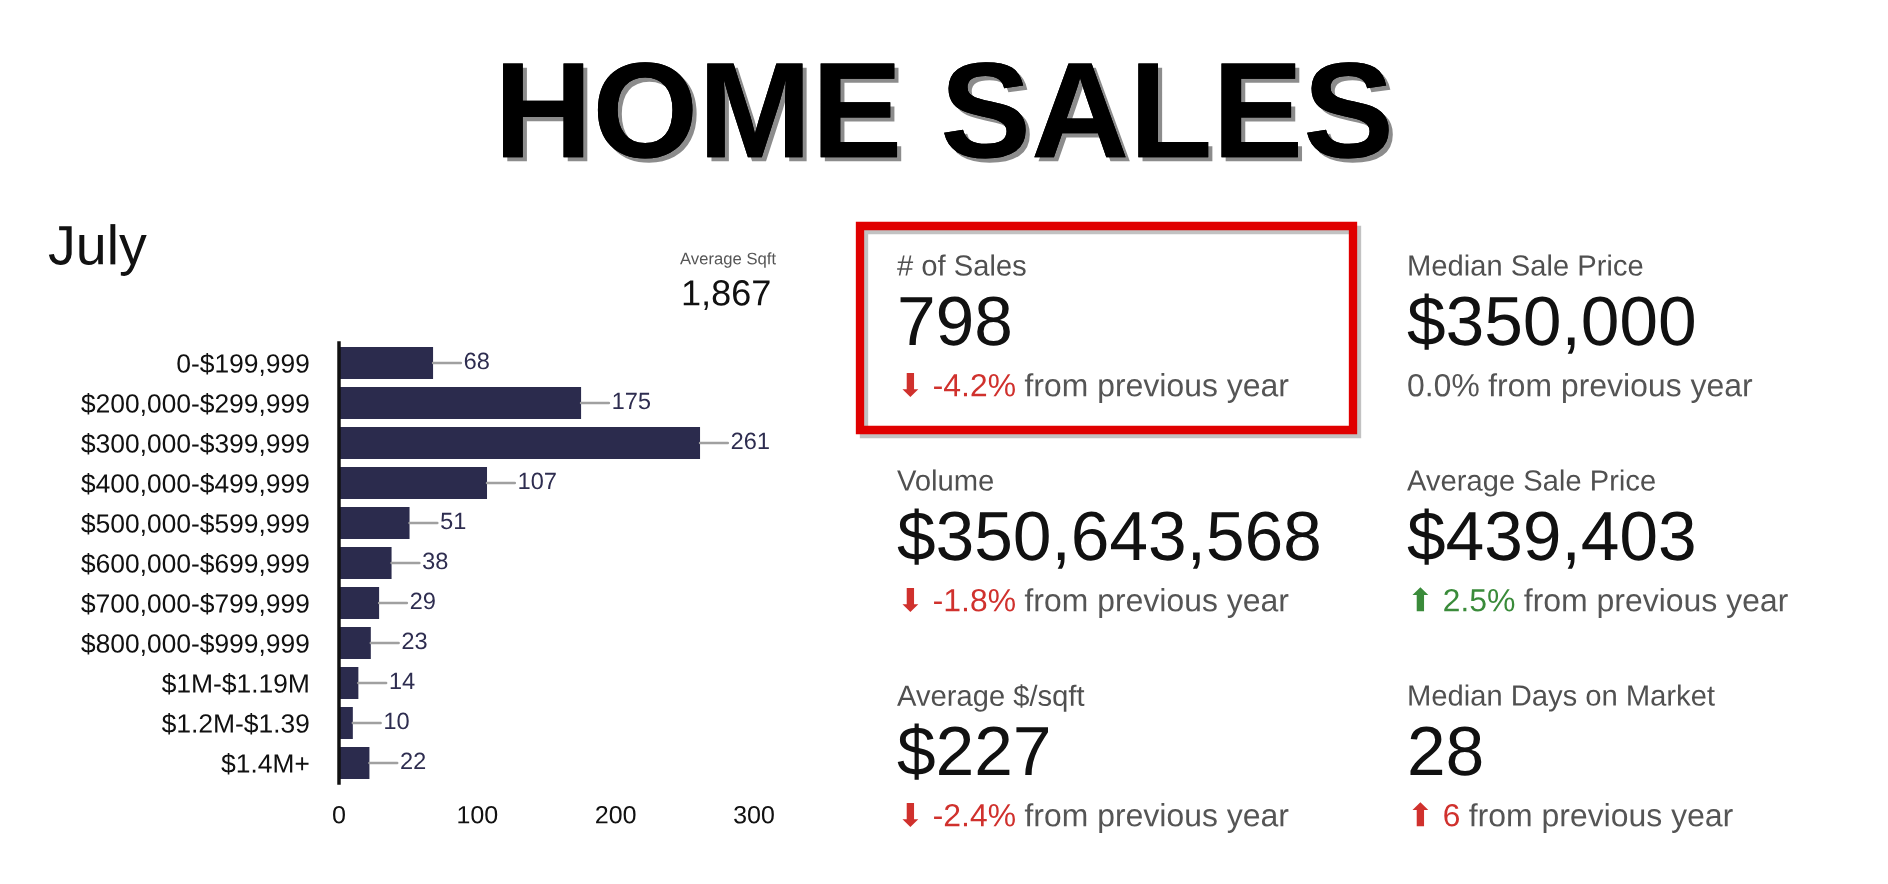  I want to click on x-tick-label: 0, so click(339, 814).